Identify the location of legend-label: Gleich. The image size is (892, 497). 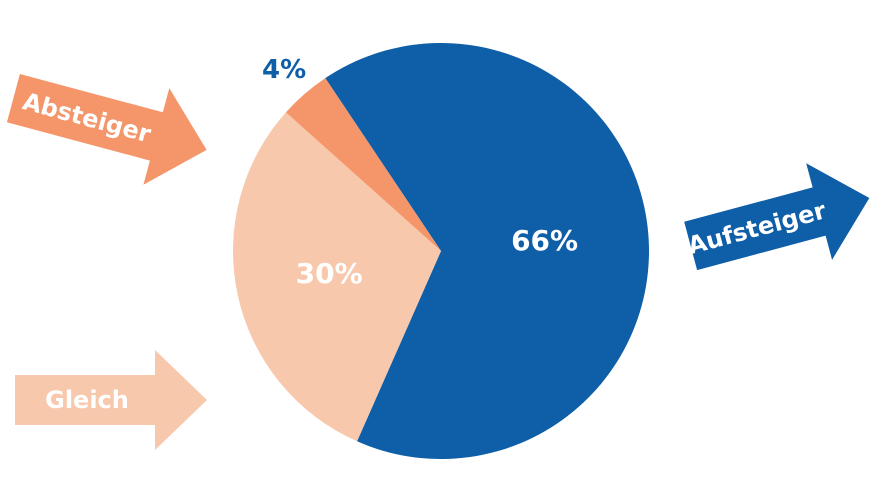
(87, 400).